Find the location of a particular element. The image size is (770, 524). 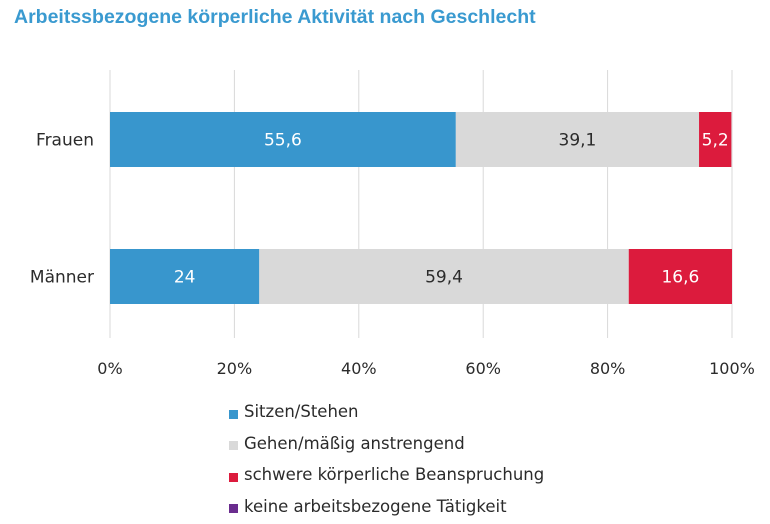

data-label: 55,6 is located at coordinates (283, 141).